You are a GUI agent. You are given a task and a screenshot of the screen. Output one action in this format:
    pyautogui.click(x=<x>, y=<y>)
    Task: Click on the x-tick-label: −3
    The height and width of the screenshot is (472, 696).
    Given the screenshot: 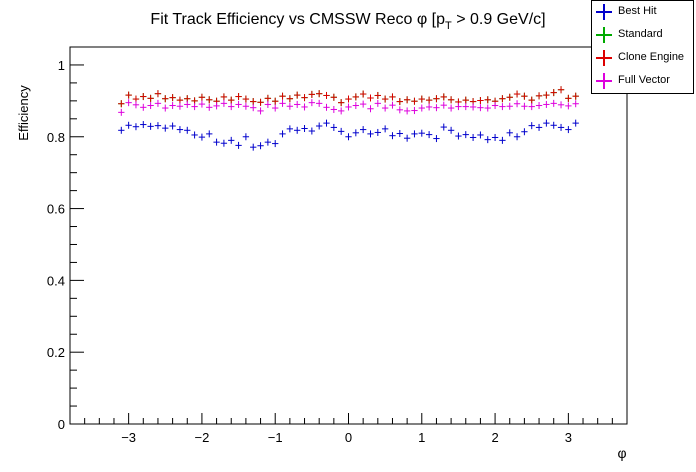 What is the action you would take?
    pyautogui.click(x=128, y=437)
    